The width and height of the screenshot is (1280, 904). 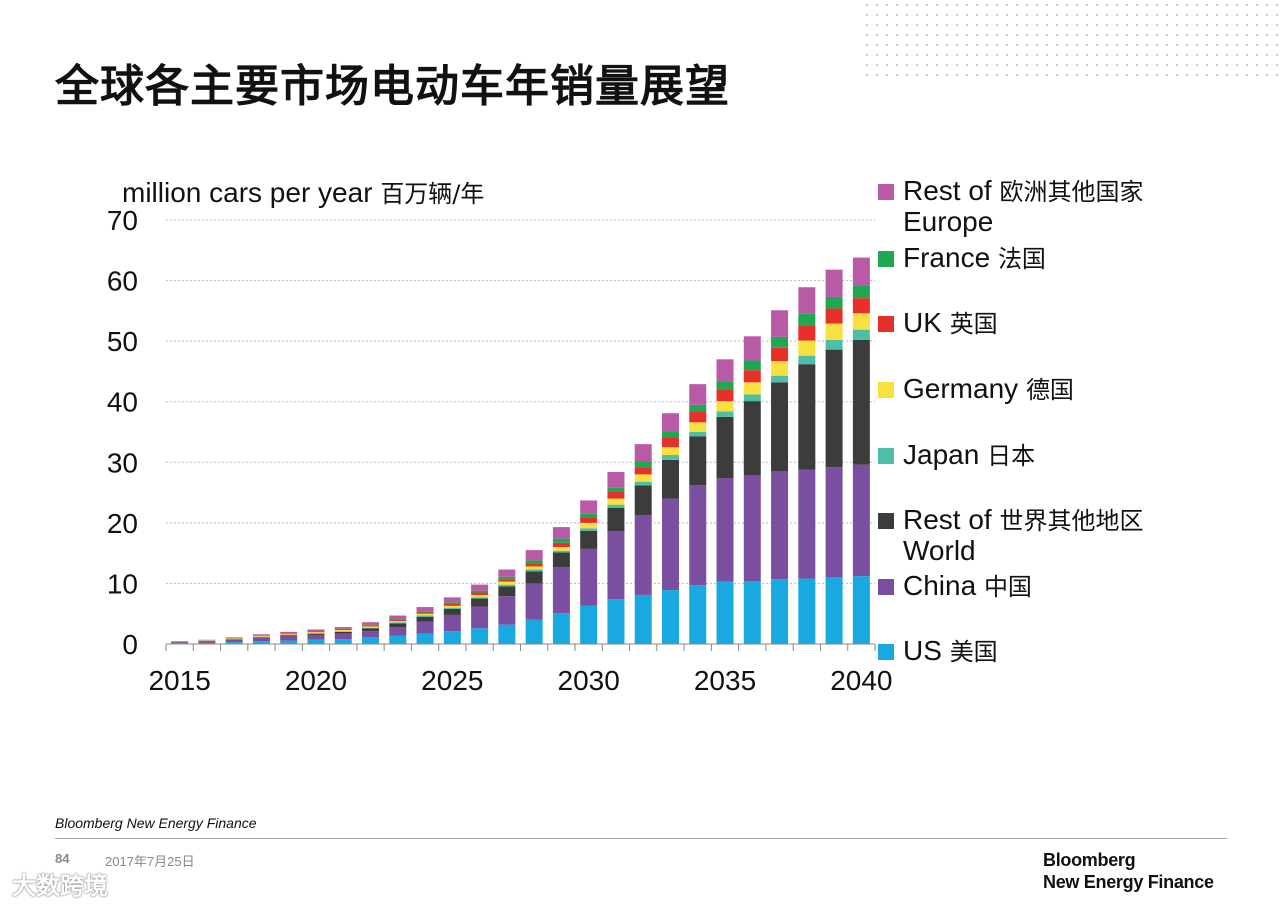 I want to click on bar-segment-germany-2024, so click(x=425, y=614).